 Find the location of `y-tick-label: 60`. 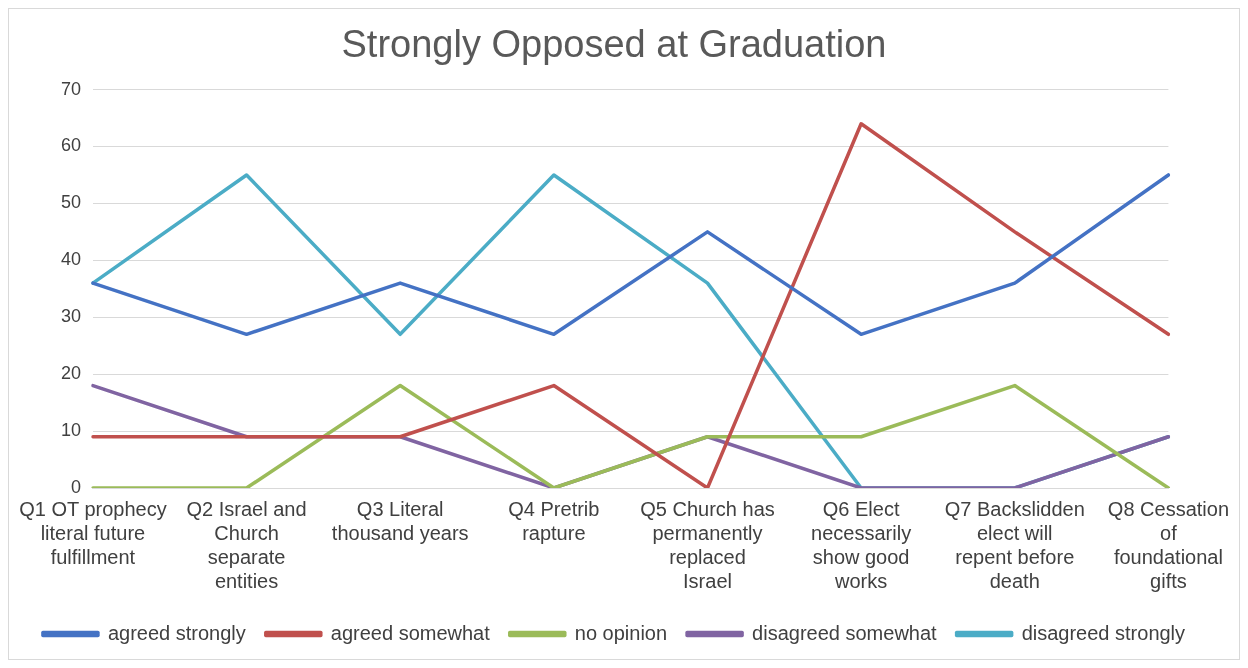

y-tick-label: 60 is located at coordinates (70, 145).